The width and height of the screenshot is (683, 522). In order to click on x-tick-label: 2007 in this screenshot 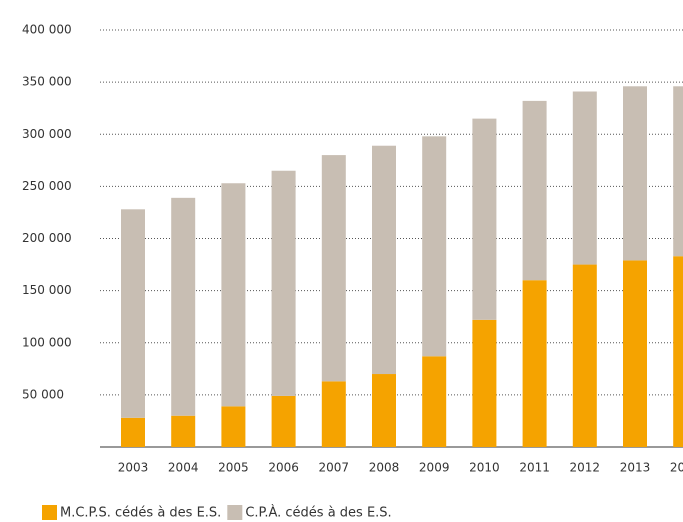, I will do `click(334, 468)`.